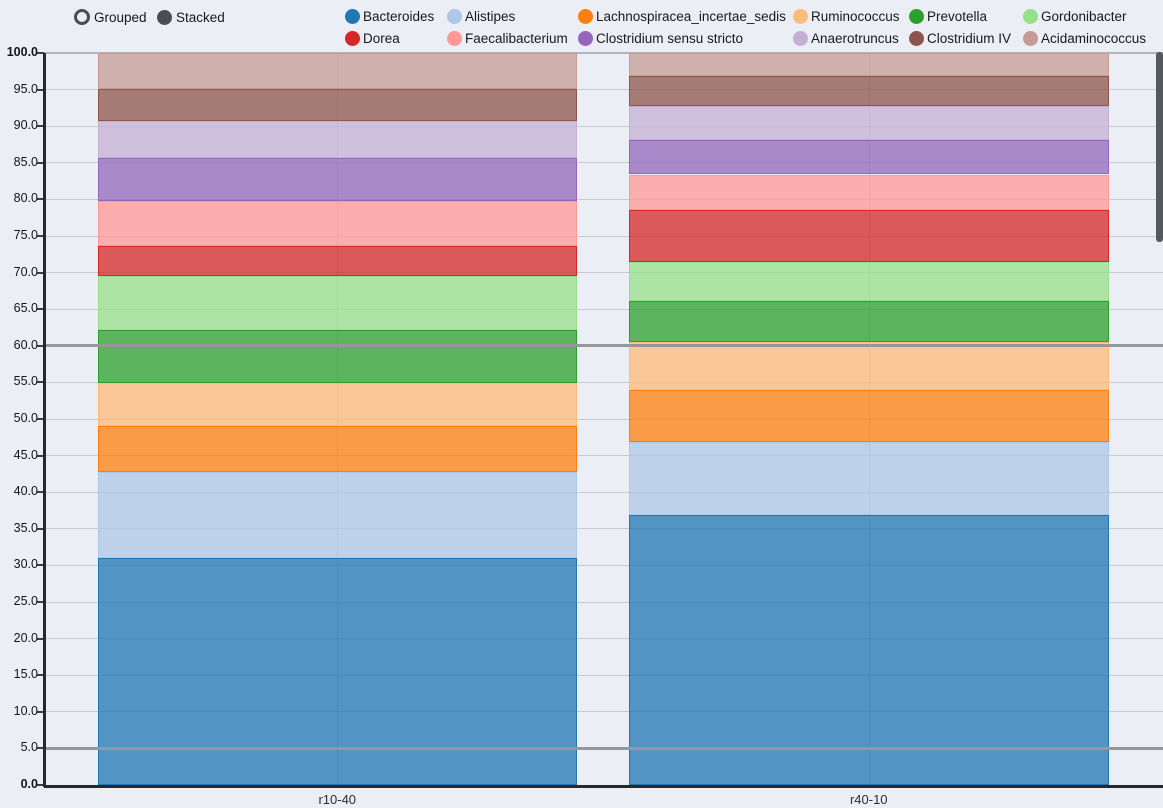 The image size is (1163, 808). I want to click on y-tick-label: 80.0, so click(25, 198).